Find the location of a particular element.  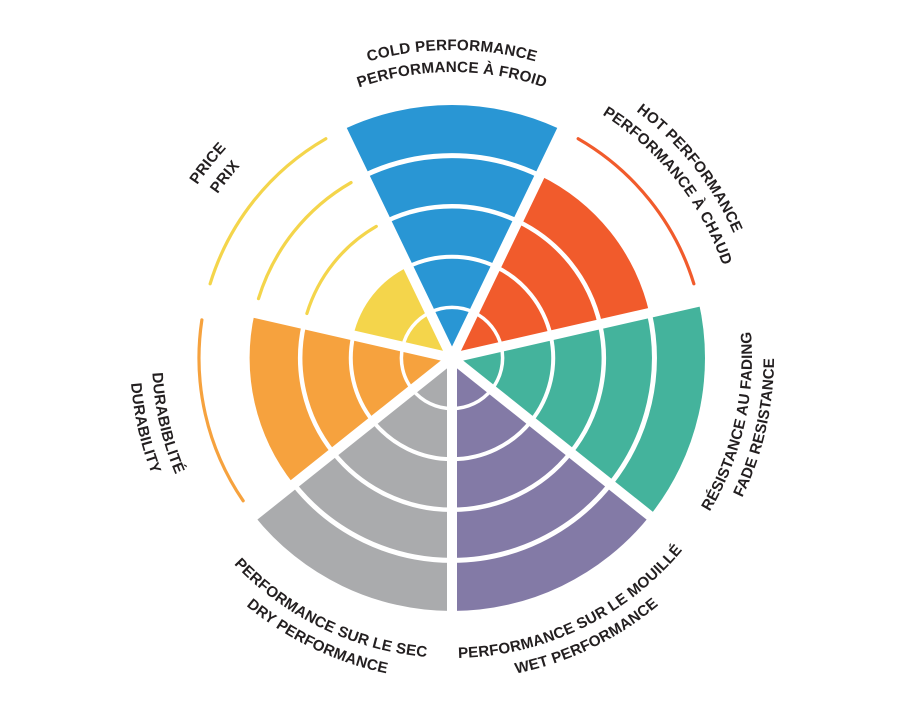

sector-wedge-hot-performance is located at coordinates (551, 266).